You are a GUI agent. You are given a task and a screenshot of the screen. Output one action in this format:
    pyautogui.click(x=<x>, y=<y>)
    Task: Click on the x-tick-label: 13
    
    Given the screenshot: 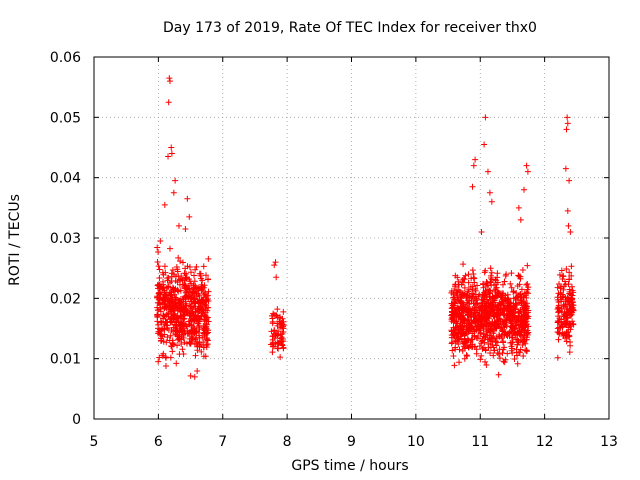 What is the action you would take?
    pyautogui.click(x=609, y=442)
    